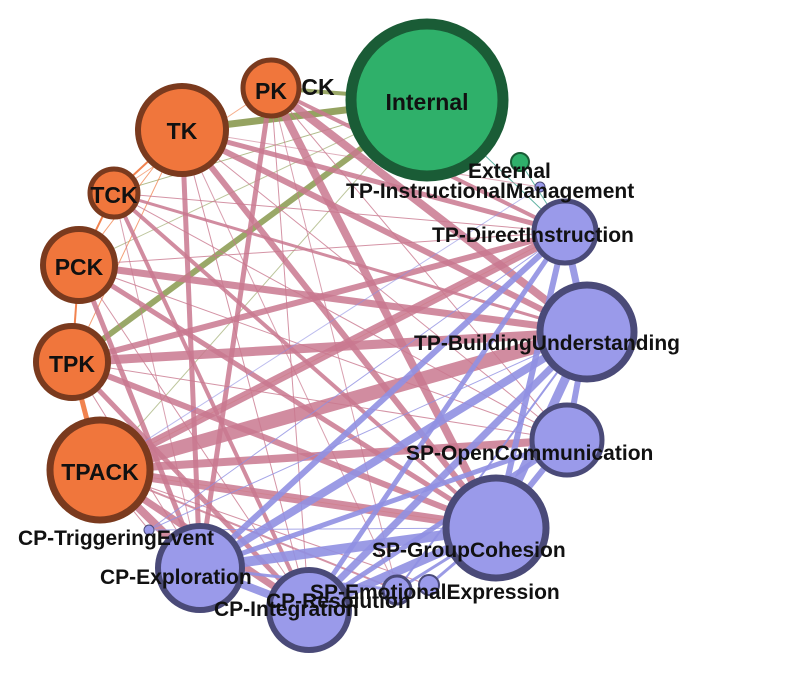 This screenshot has height=680, width=797. I want to click on edge-pck-cp_int, so click(194, 437).